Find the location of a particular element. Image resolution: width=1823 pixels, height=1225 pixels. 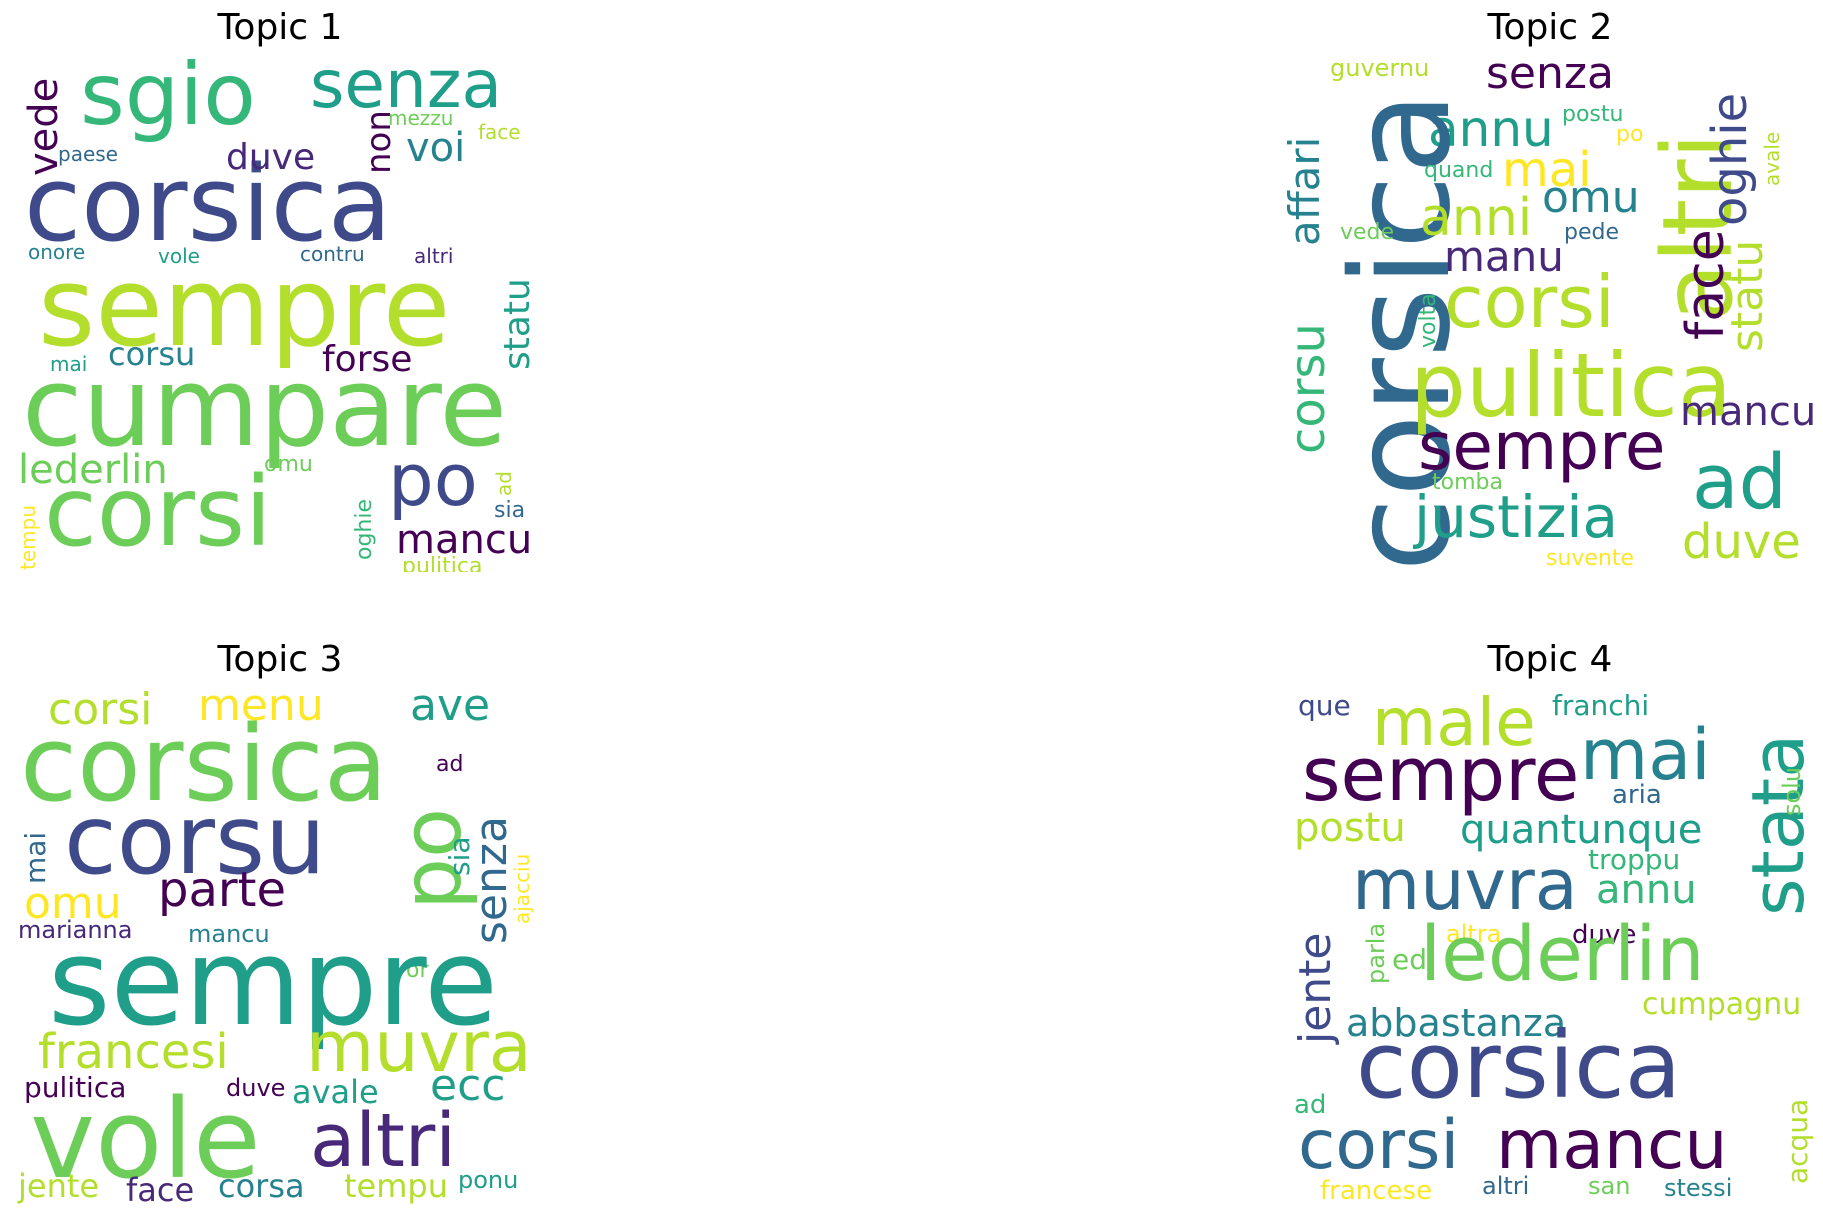

cloud-word: troppu is located at coordinates (1634, 859).